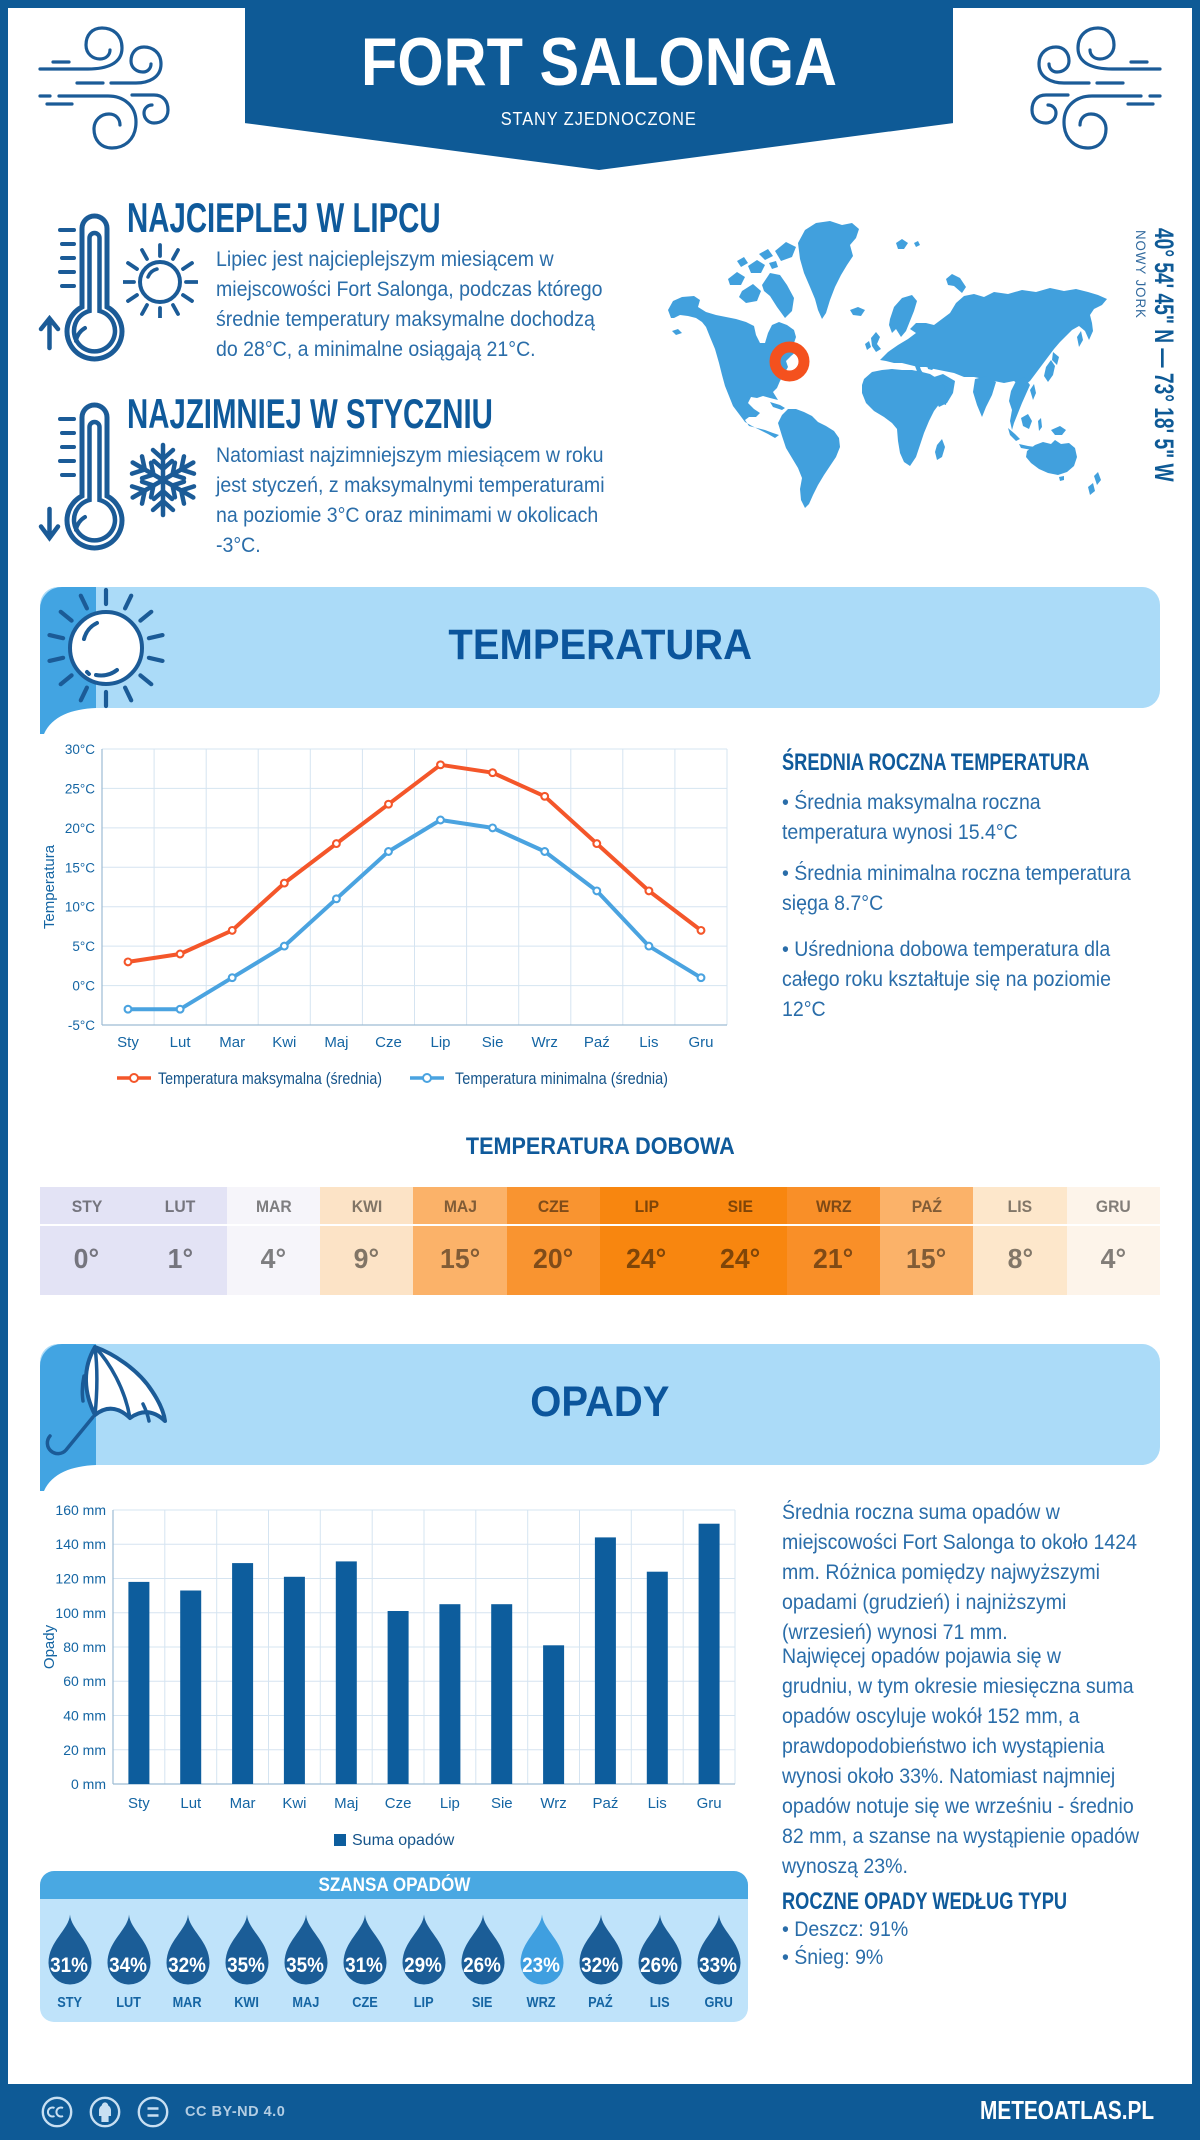 This screenshot has width=1200, height=2140. I want to click on svg-text: 30°C, so click(80, 749).